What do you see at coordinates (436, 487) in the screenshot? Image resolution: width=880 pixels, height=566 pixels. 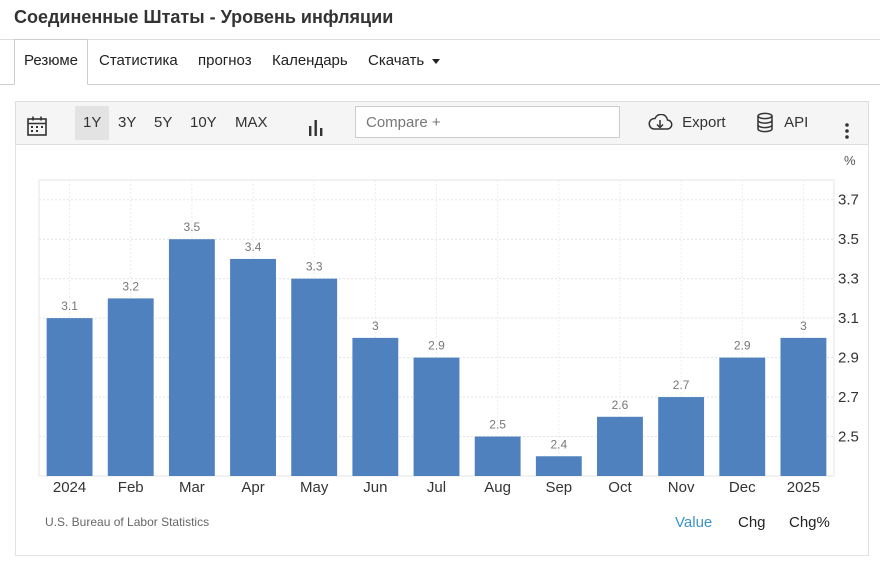 I see `x-tick-label: Jul` at bounding box center [436, 487].